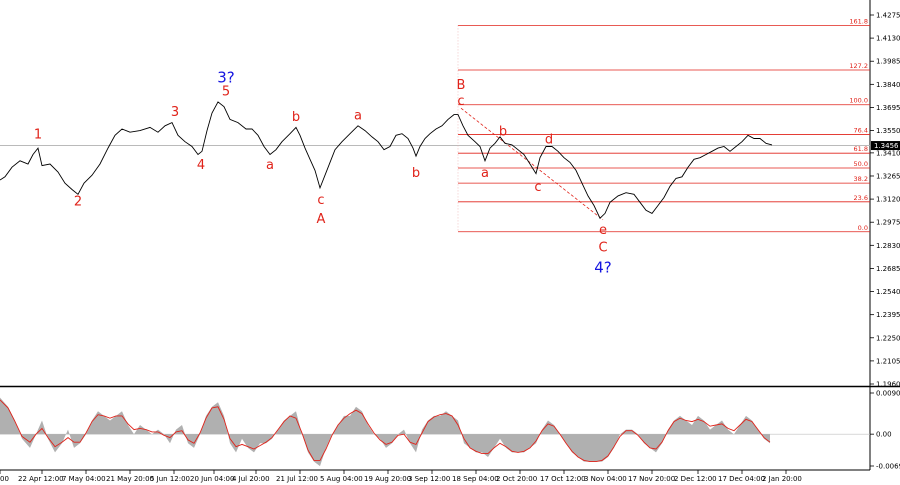 This screenshot has width=900, height=485. What do you see at coordinates (695, 479) in the screenshot?
I see `time-axis-label: 2 Dec 12:00` at bounding box center [695, 479].